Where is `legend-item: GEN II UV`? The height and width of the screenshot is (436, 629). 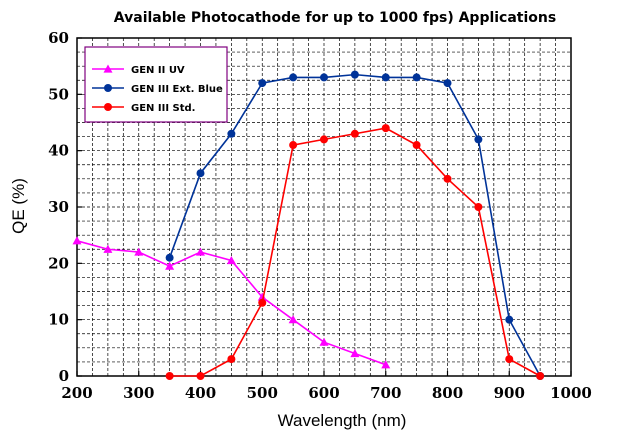
legend-item: GEN II UV is located at coordinates (138, 70).